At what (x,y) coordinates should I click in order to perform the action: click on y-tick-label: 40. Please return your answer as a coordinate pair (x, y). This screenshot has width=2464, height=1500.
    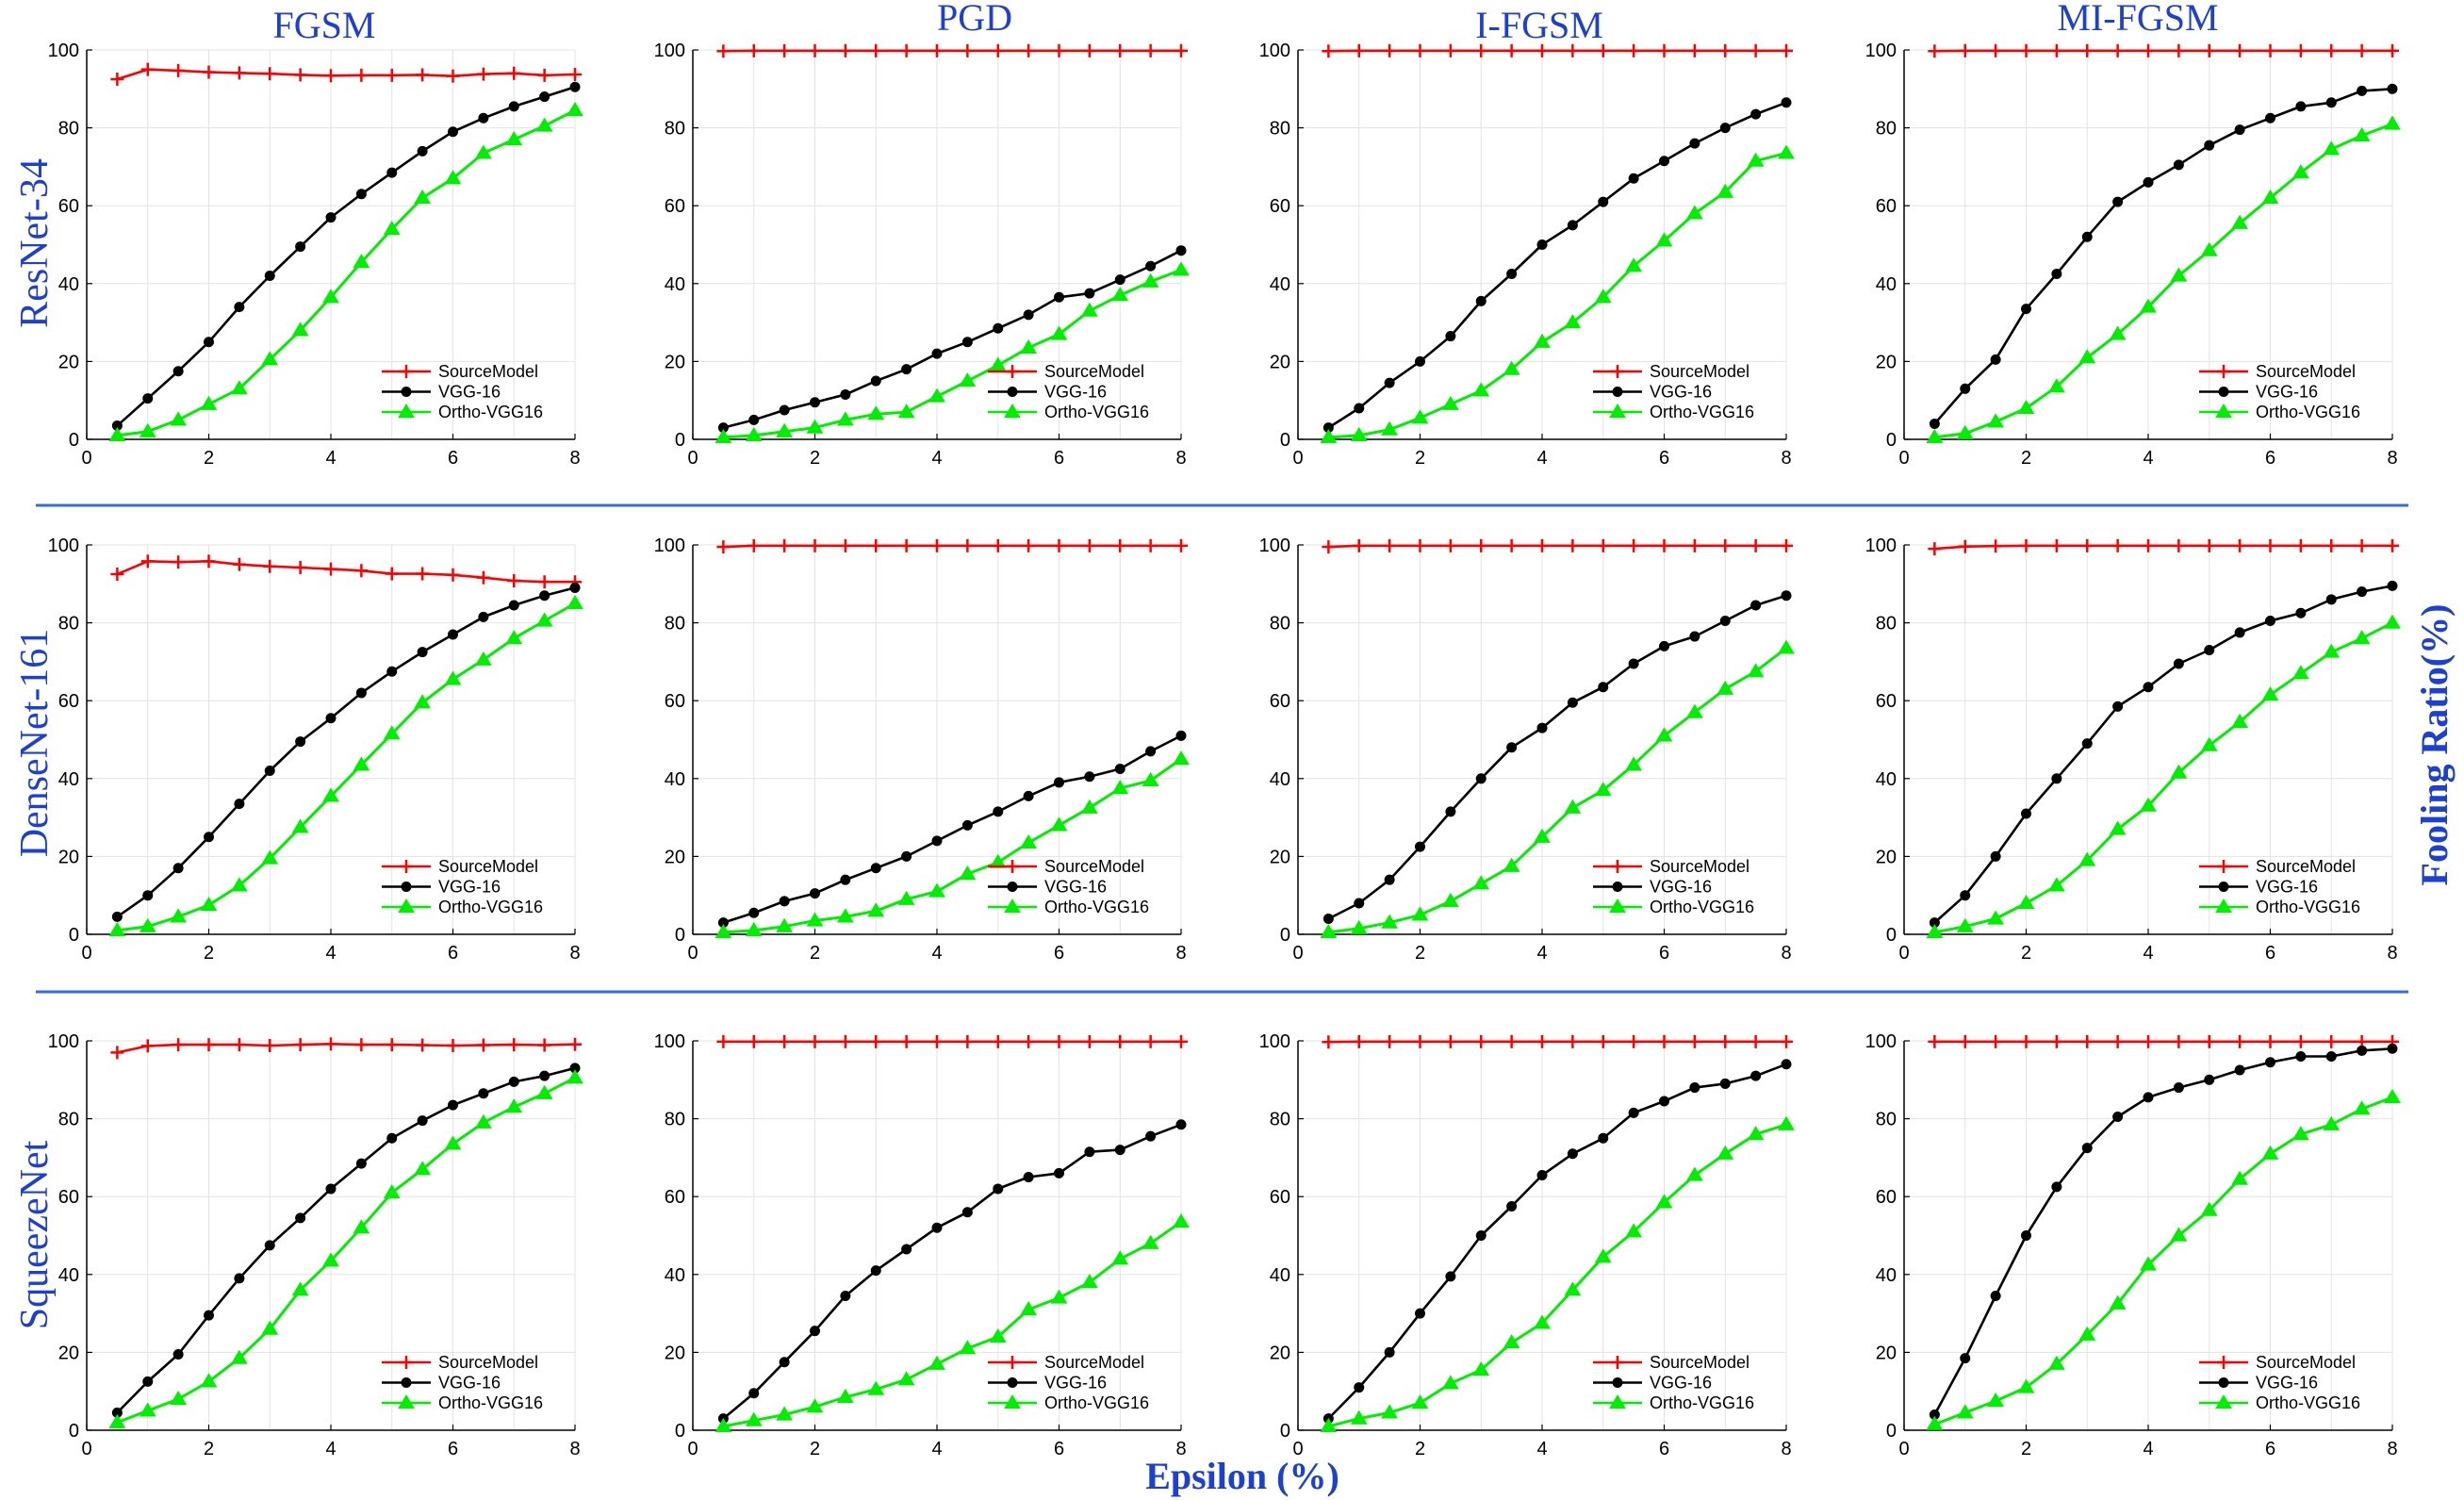
    Looking at the image, I should click on (1886, 284).